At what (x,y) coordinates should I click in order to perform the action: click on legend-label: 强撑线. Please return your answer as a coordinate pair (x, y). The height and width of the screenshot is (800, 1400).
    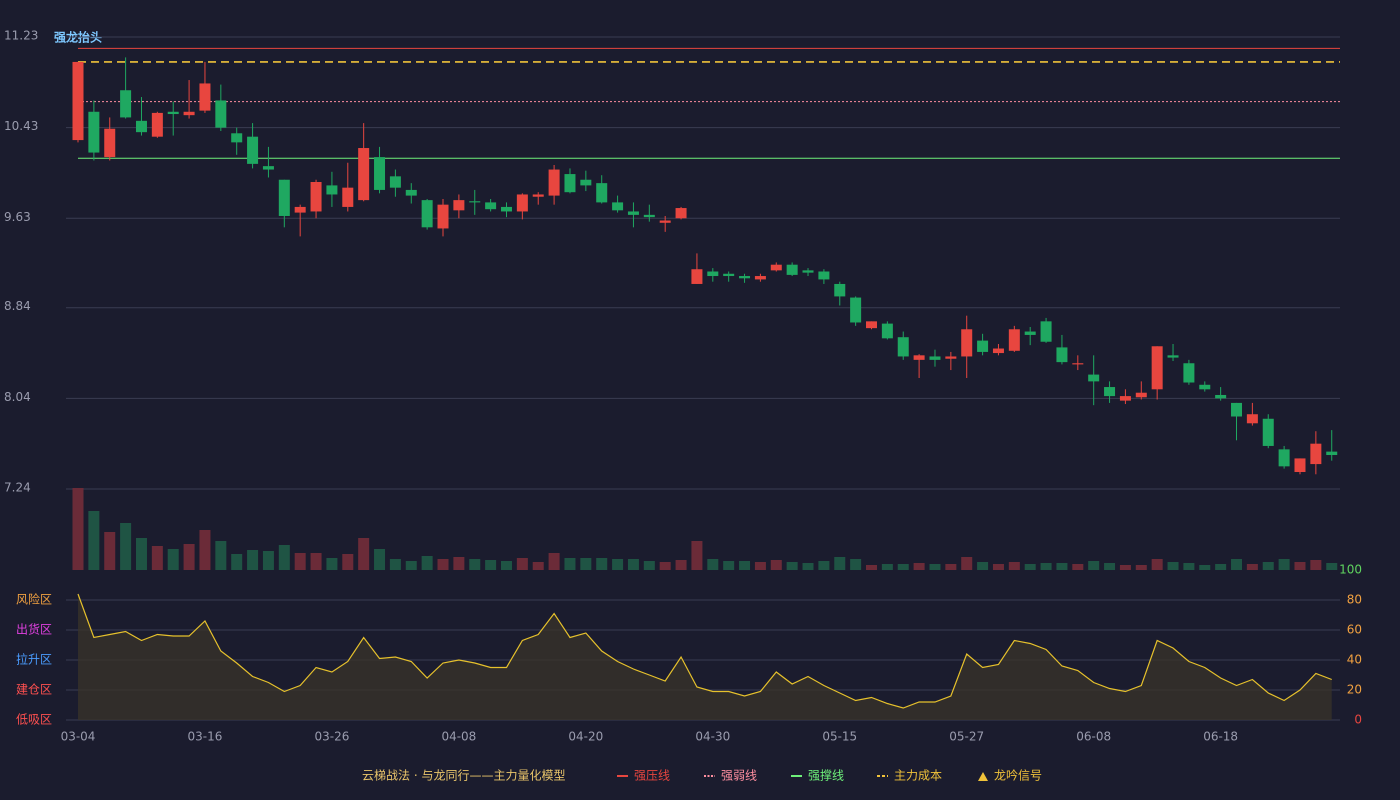
    Looking at the image, I should click on (826, 775).